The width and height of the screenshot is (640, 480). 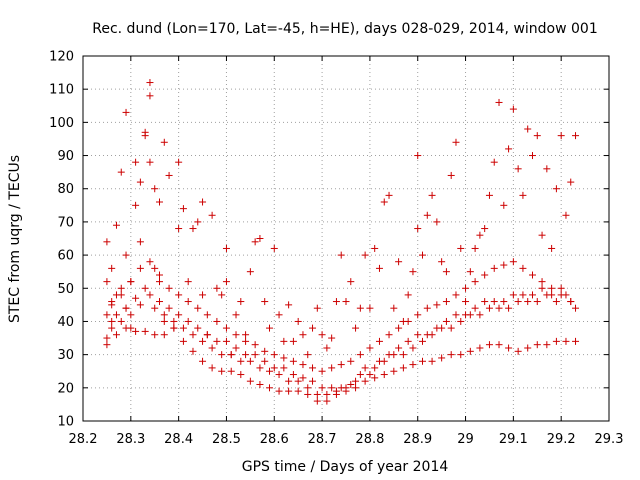 What do you see at coordinates (65, 222) in the screenshot?
I see `y-tick-label: 70` at bounding box center [65, 222].